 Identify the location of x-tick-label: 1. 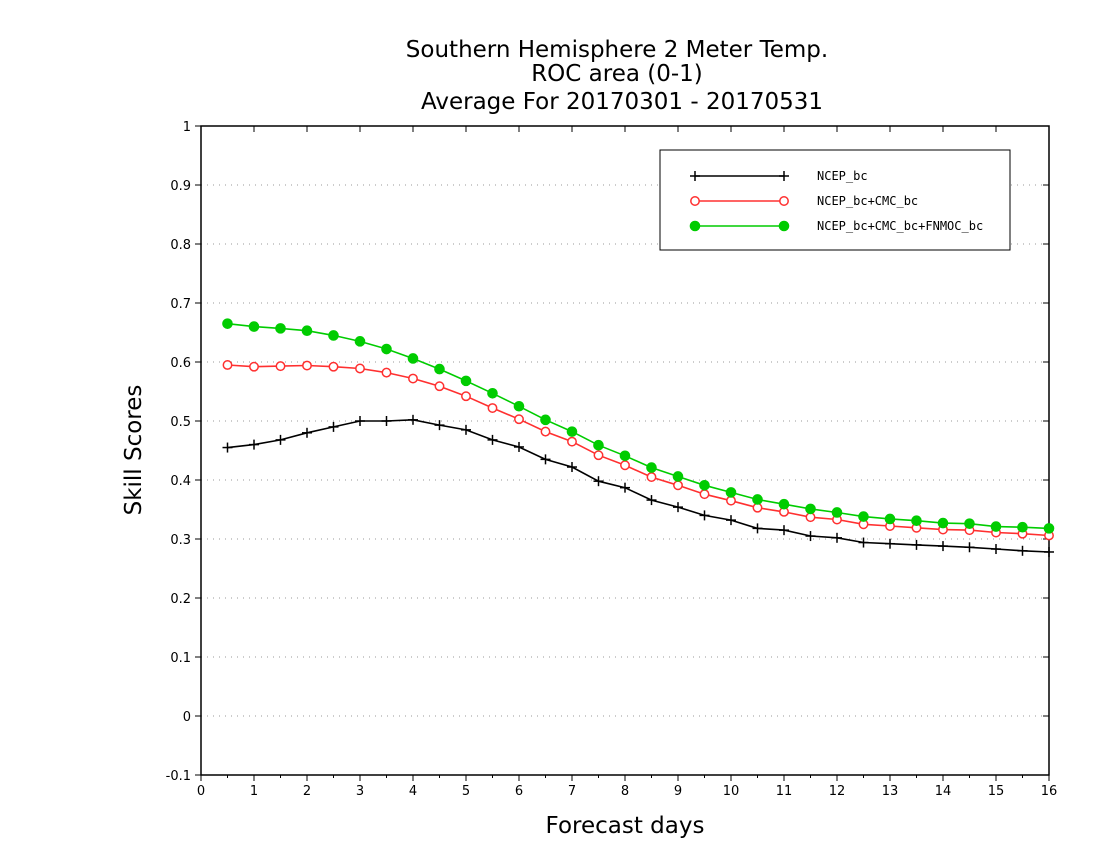
(254, 791).